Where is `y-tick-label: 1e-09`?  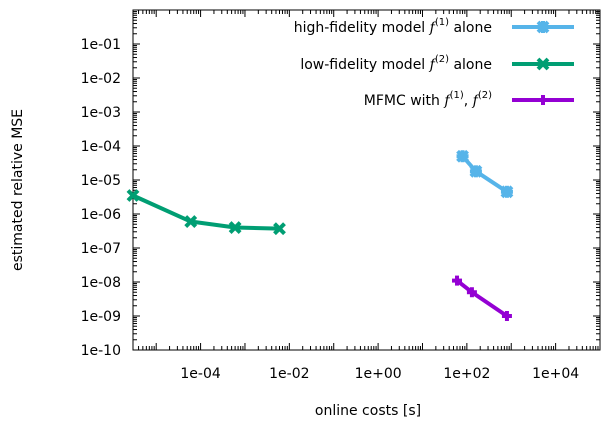 y-tick-label: 1e-09 is located at coordinates (101, 317).